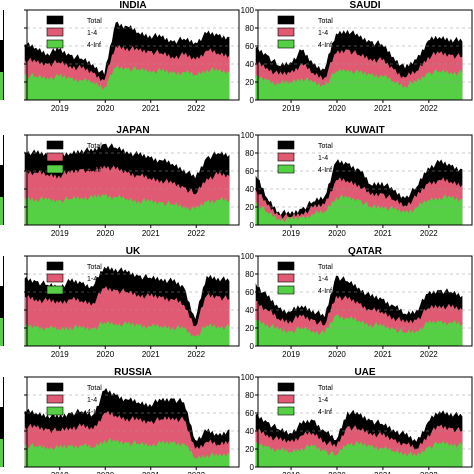 This screenshot has height=474, width=474. What do you see at coordinates (364, 372) in the screenshot?
I see `panel-title: UAE` at bounding box center [364, 372].